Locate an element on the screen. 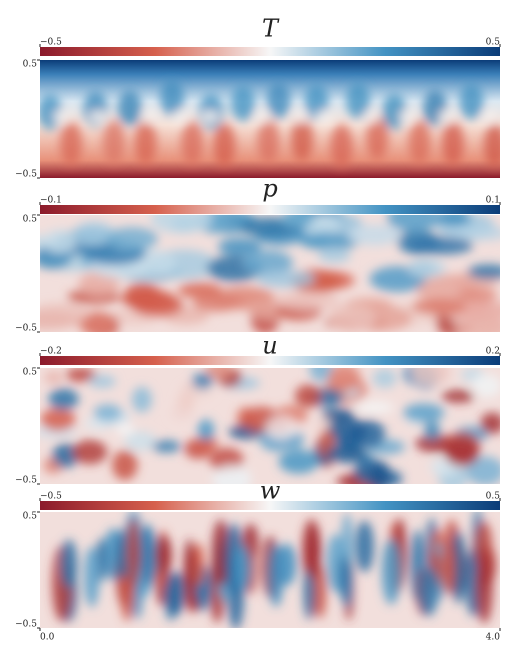  field-plumes is located at coordinates (270, 124).